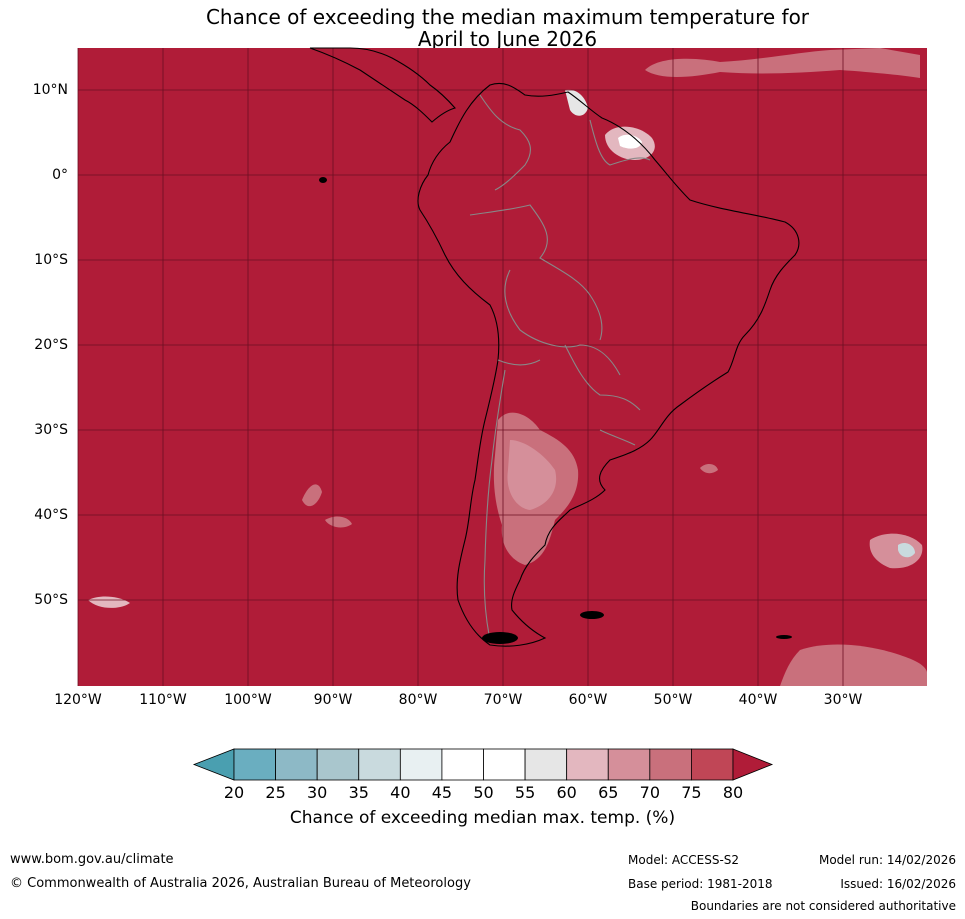 This screenshot has width=965, height=919. I want to click on lat-label-10N: 10°N, so click(50, 90).